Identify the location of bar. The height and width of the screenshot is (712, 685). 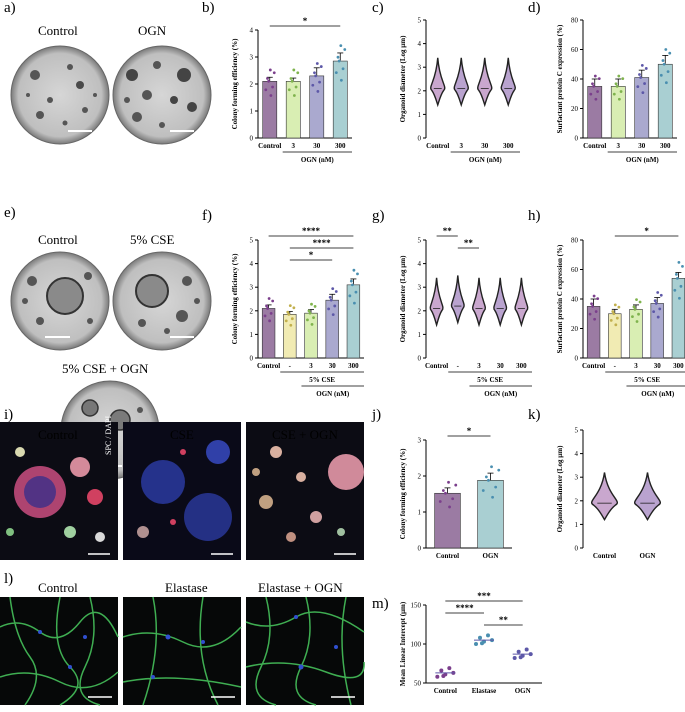
(490, 514).